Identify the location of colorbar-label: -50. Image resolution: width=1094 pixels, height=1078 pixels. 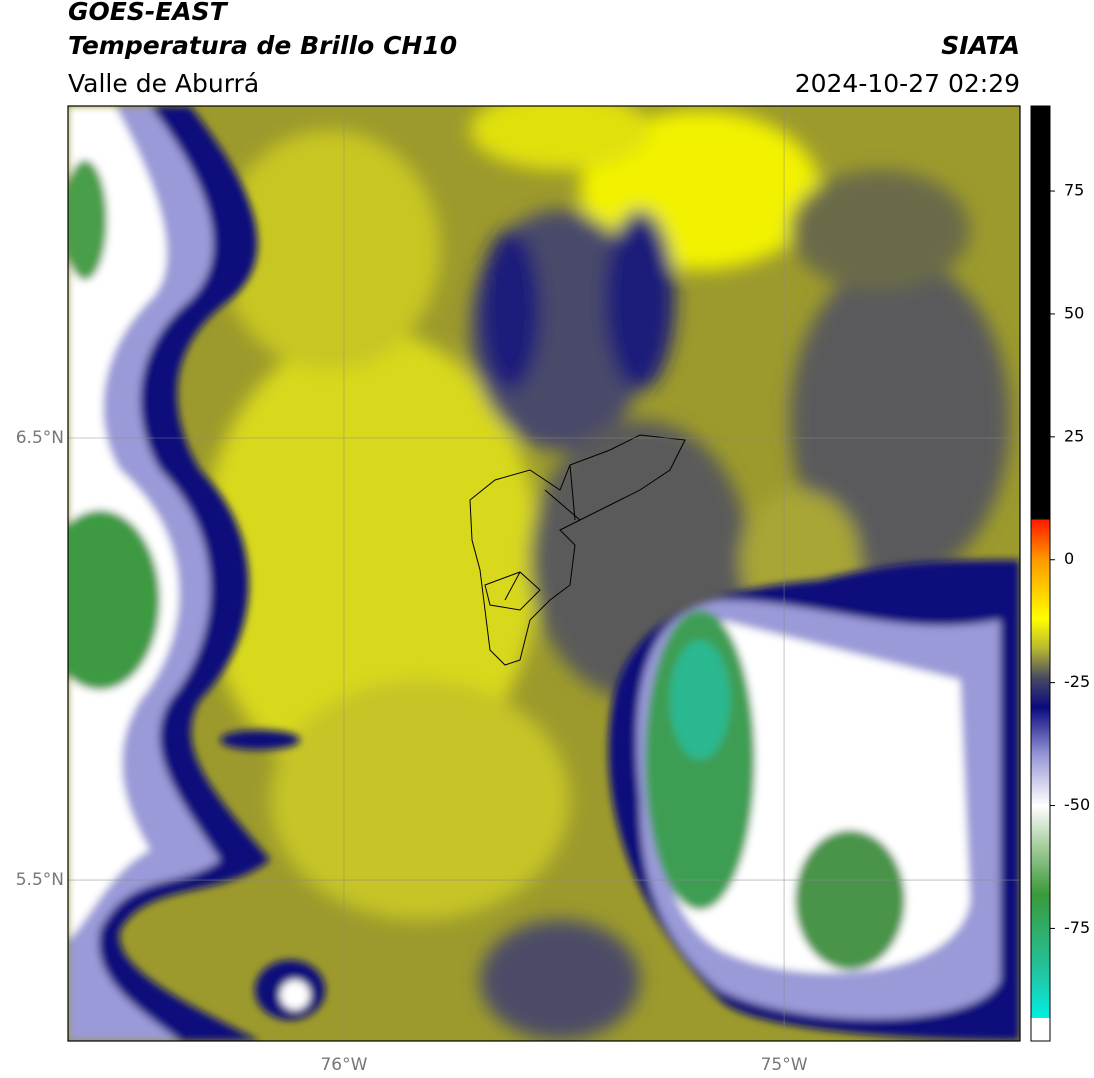
(1077, 804).